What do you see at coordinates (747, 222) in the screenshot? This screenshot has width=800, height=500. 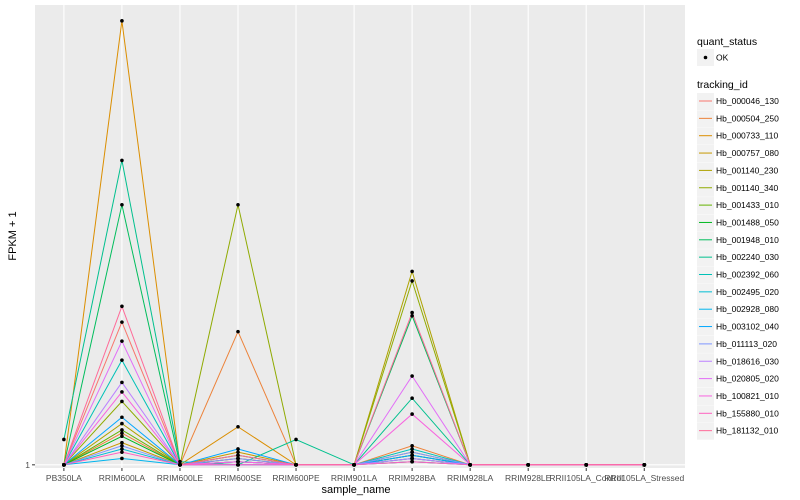 I see `legend-series-label: Hb_001488_050` at bounding box center [747, 222].